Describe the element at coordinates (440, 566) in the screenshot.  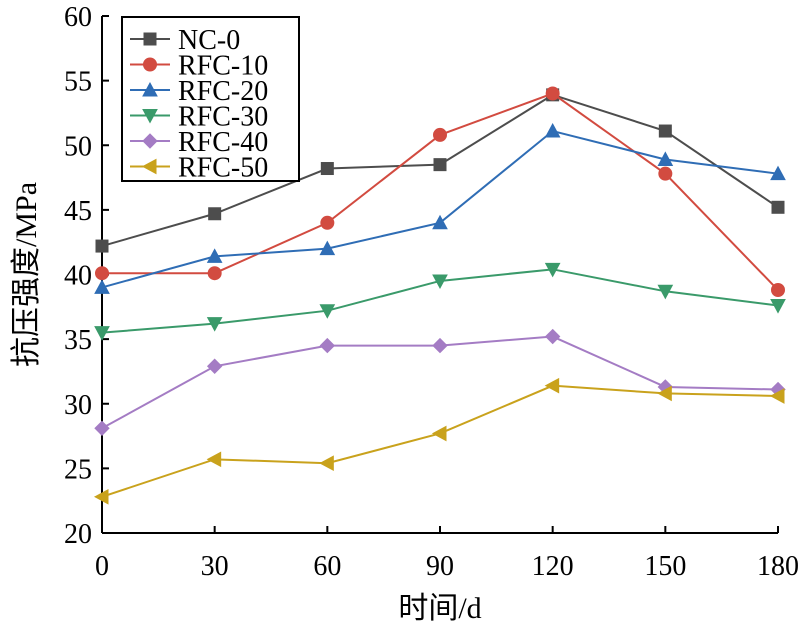
I see `x-tick-label: 90` at that location.